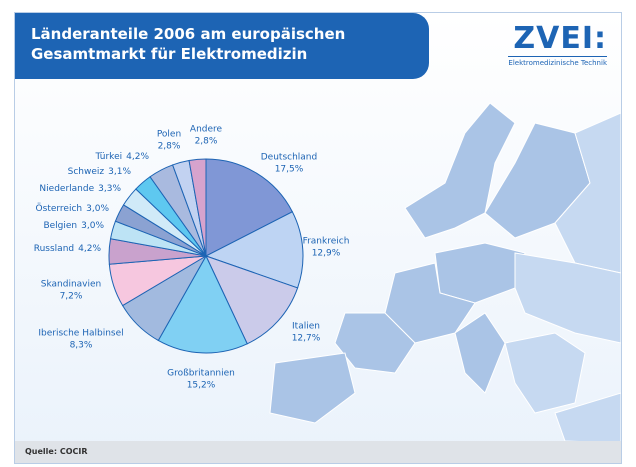 This screenshot has height=467, width=636. What do you see at coordinates (289, 170) in the screenshot?
I see `value-label: 17,5%` at bounding box center [289, 170].